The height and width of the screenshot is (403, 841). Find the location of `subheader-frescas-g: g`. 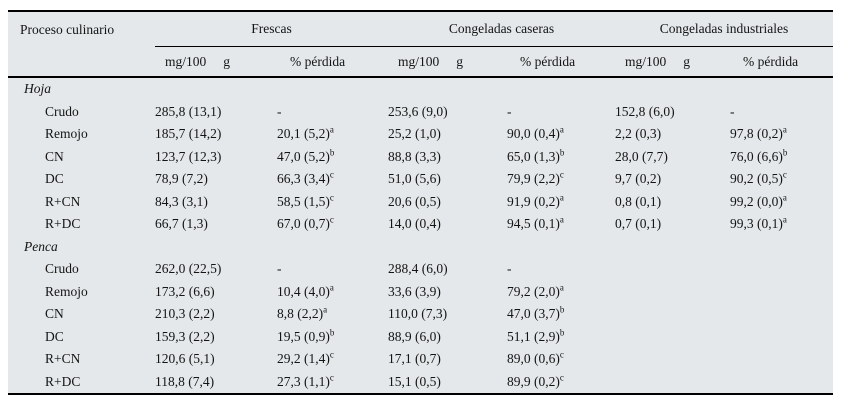

subheader-frescas-g: g is located at coordinates (227, 61).